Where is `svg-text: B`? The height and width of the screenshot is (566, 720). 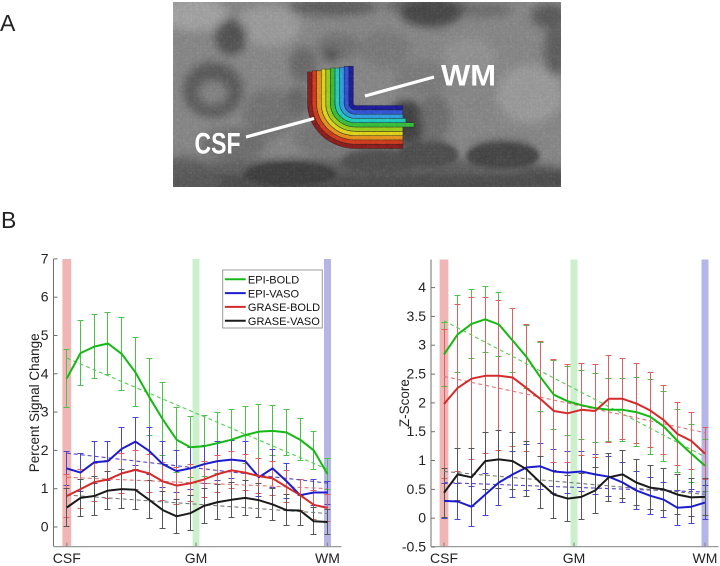
svg-text: B is located at coordinates (8, 220).